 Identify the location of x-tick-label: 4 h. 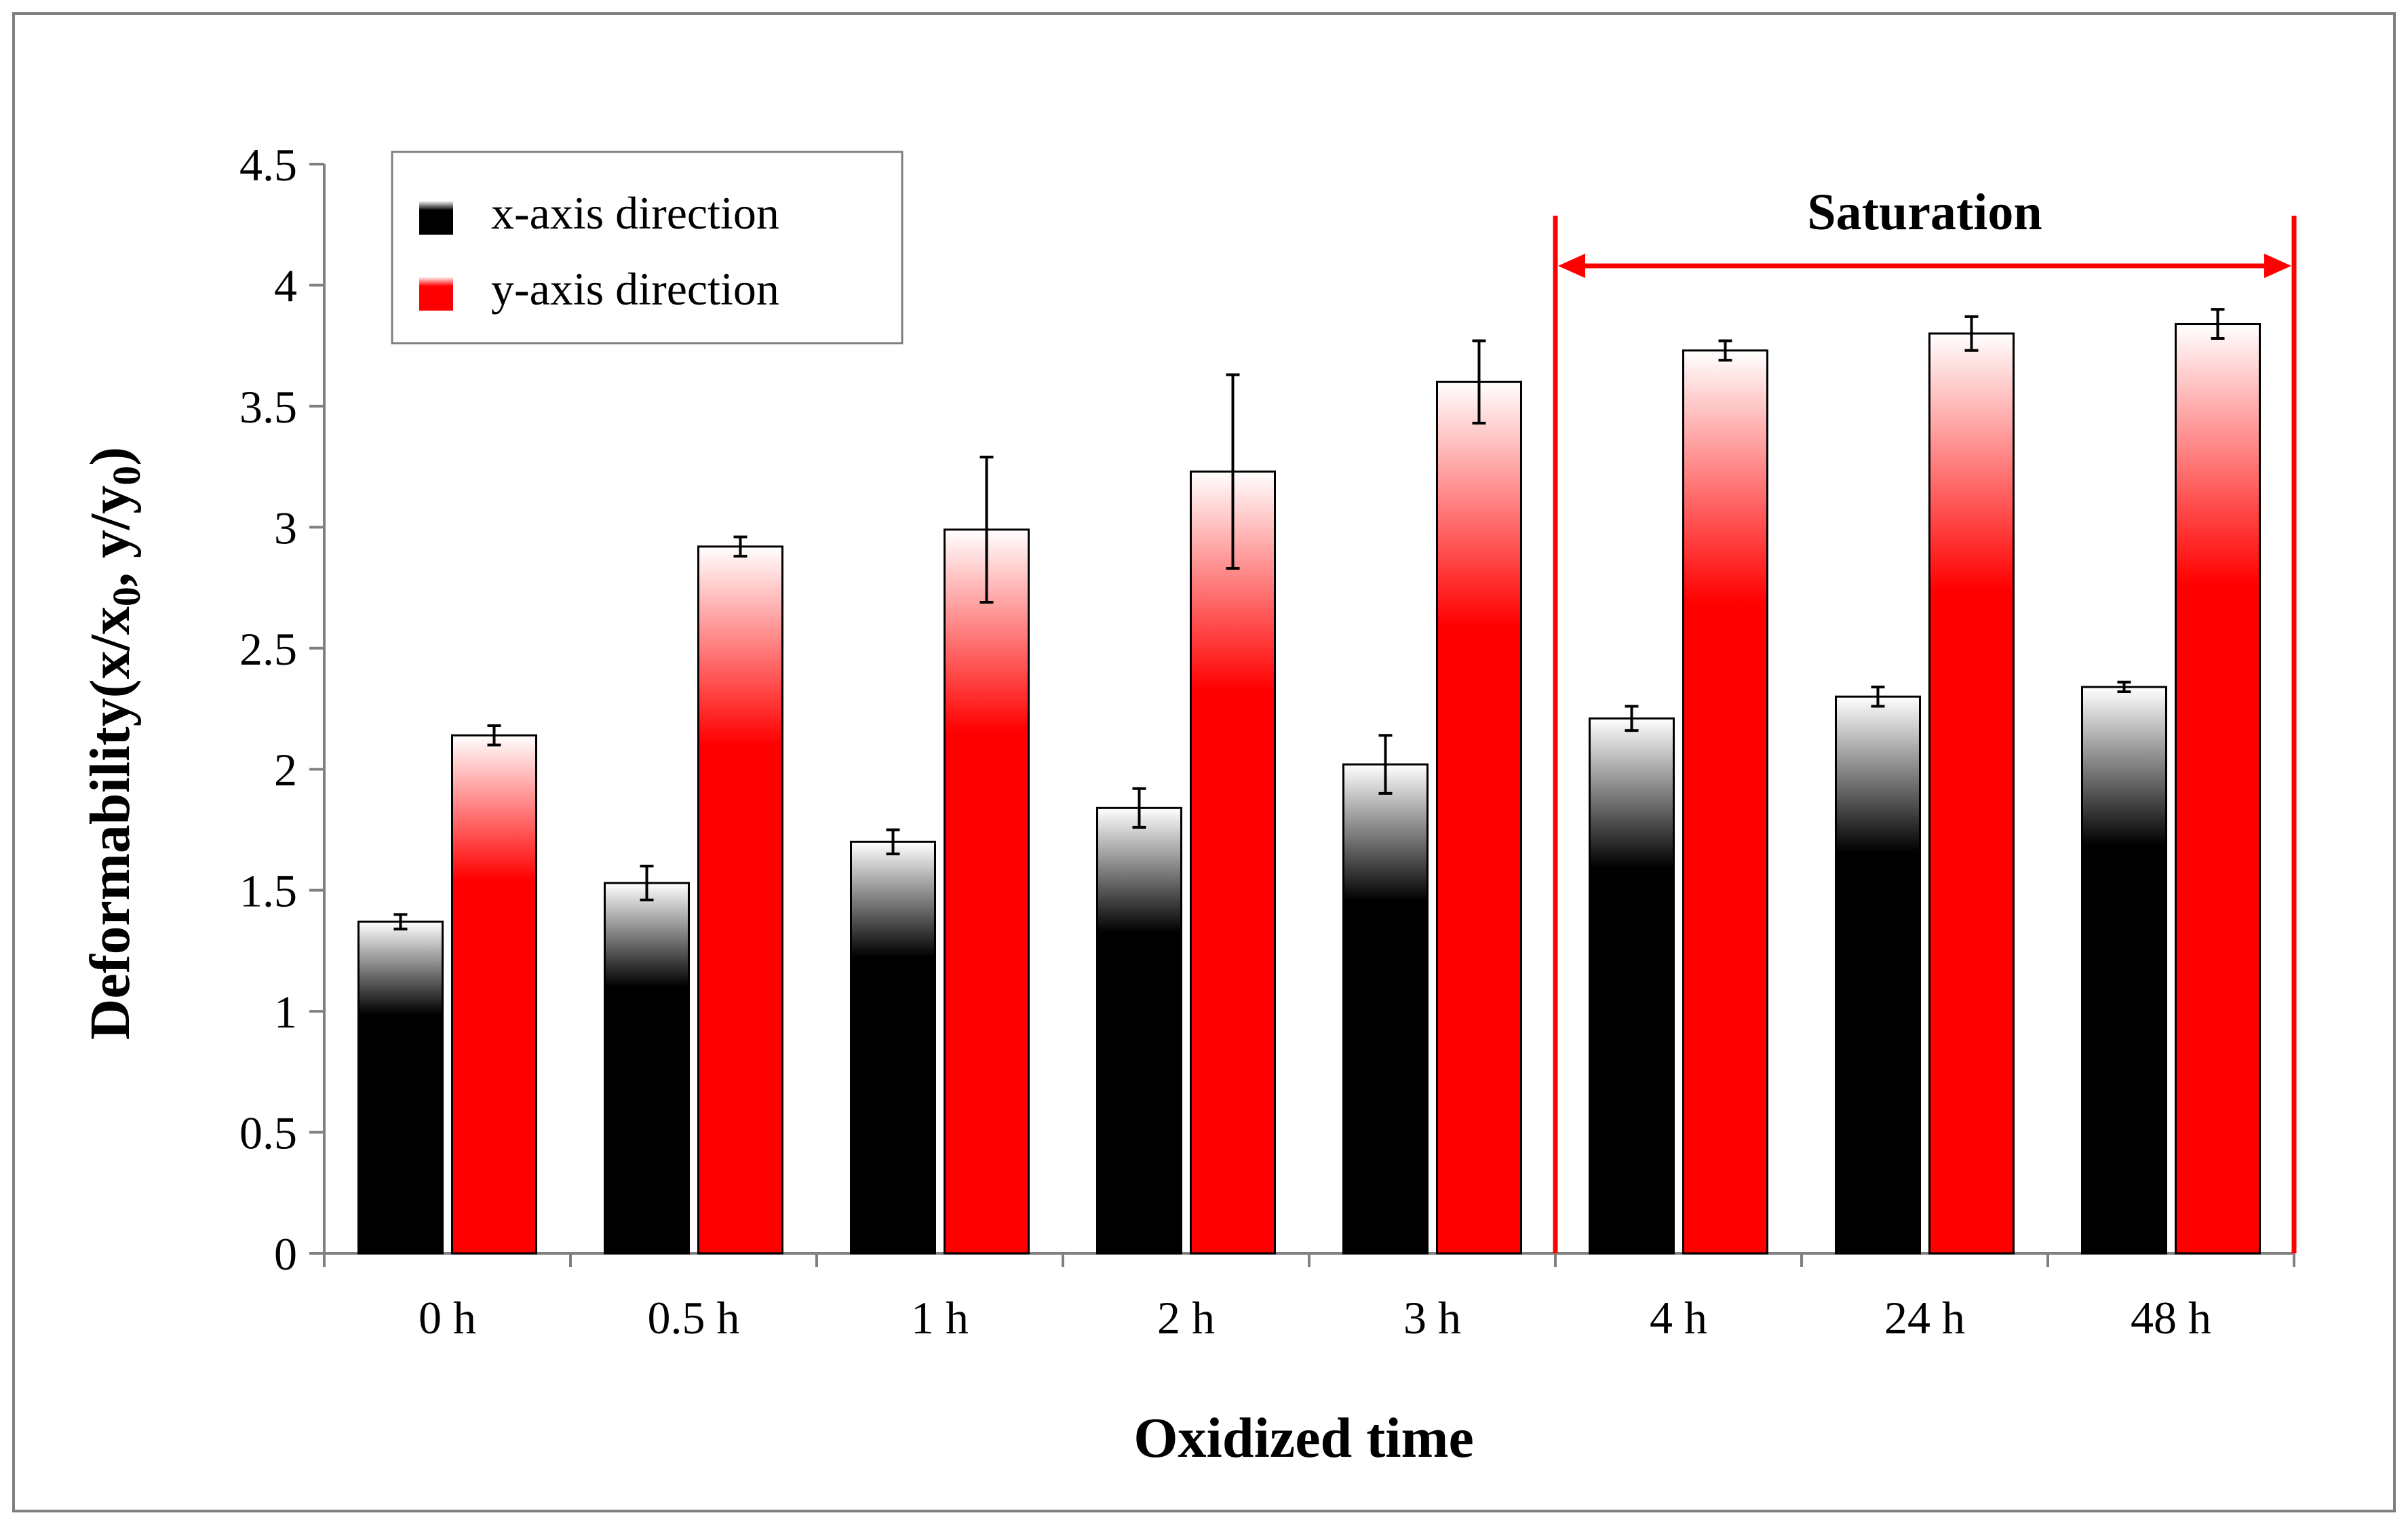
(1679, 1318).